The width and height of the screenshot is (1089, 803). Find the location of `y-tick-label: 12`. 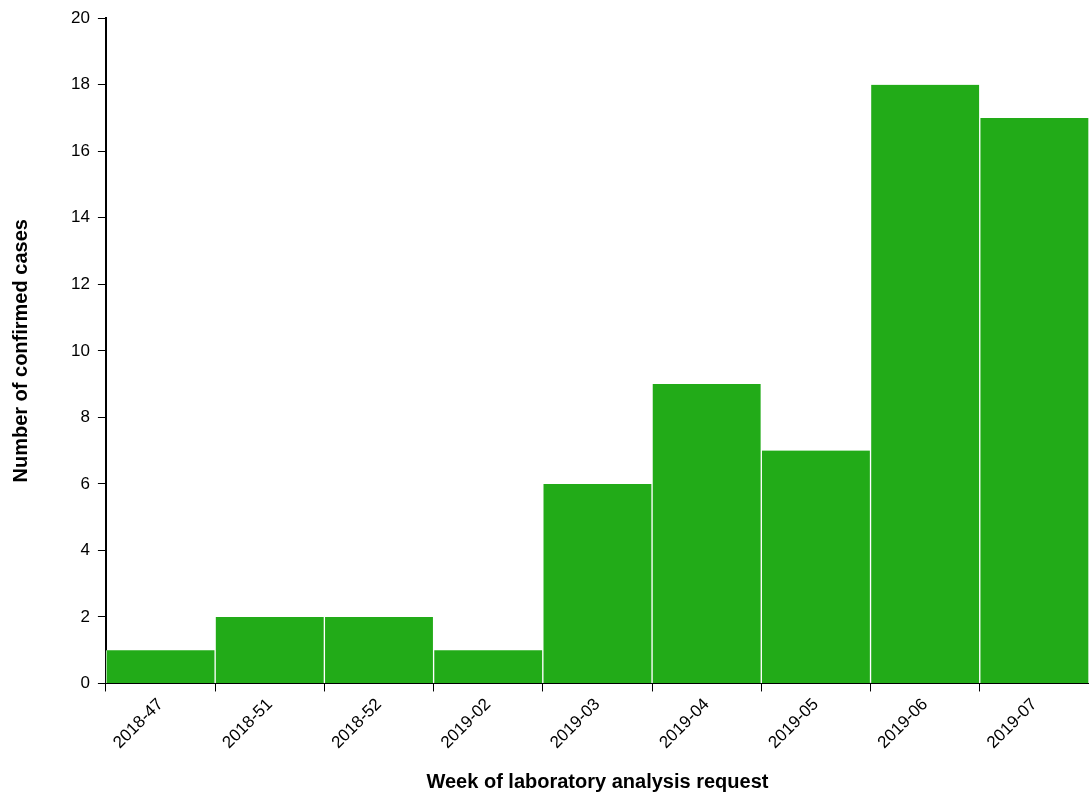

y-tick-label: 12 is located at coordinates (80, 283).